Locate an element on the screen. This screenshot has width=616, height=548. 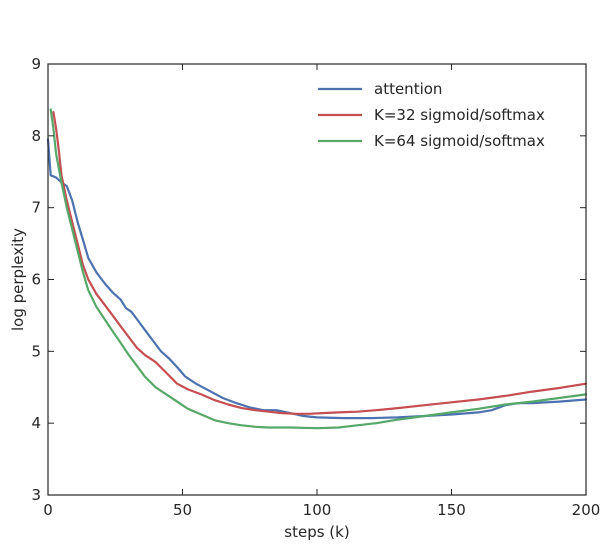
y-tick-label: 8 is located at coordinates (36, 136).